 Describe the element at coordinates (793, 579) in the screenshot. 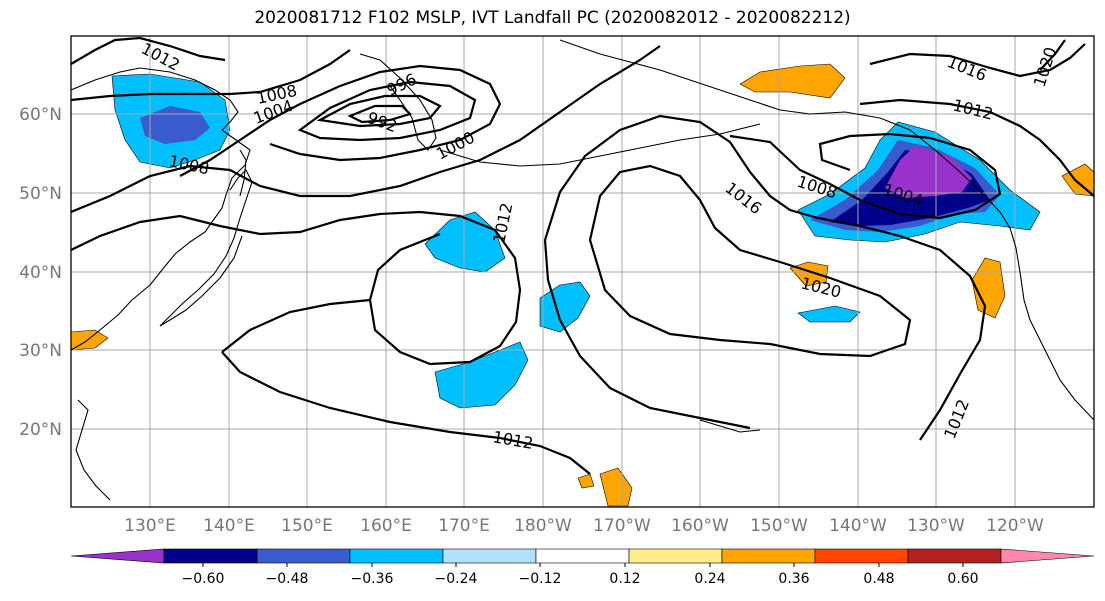

I see `colorbar-tick-label: 0.36` at that location.